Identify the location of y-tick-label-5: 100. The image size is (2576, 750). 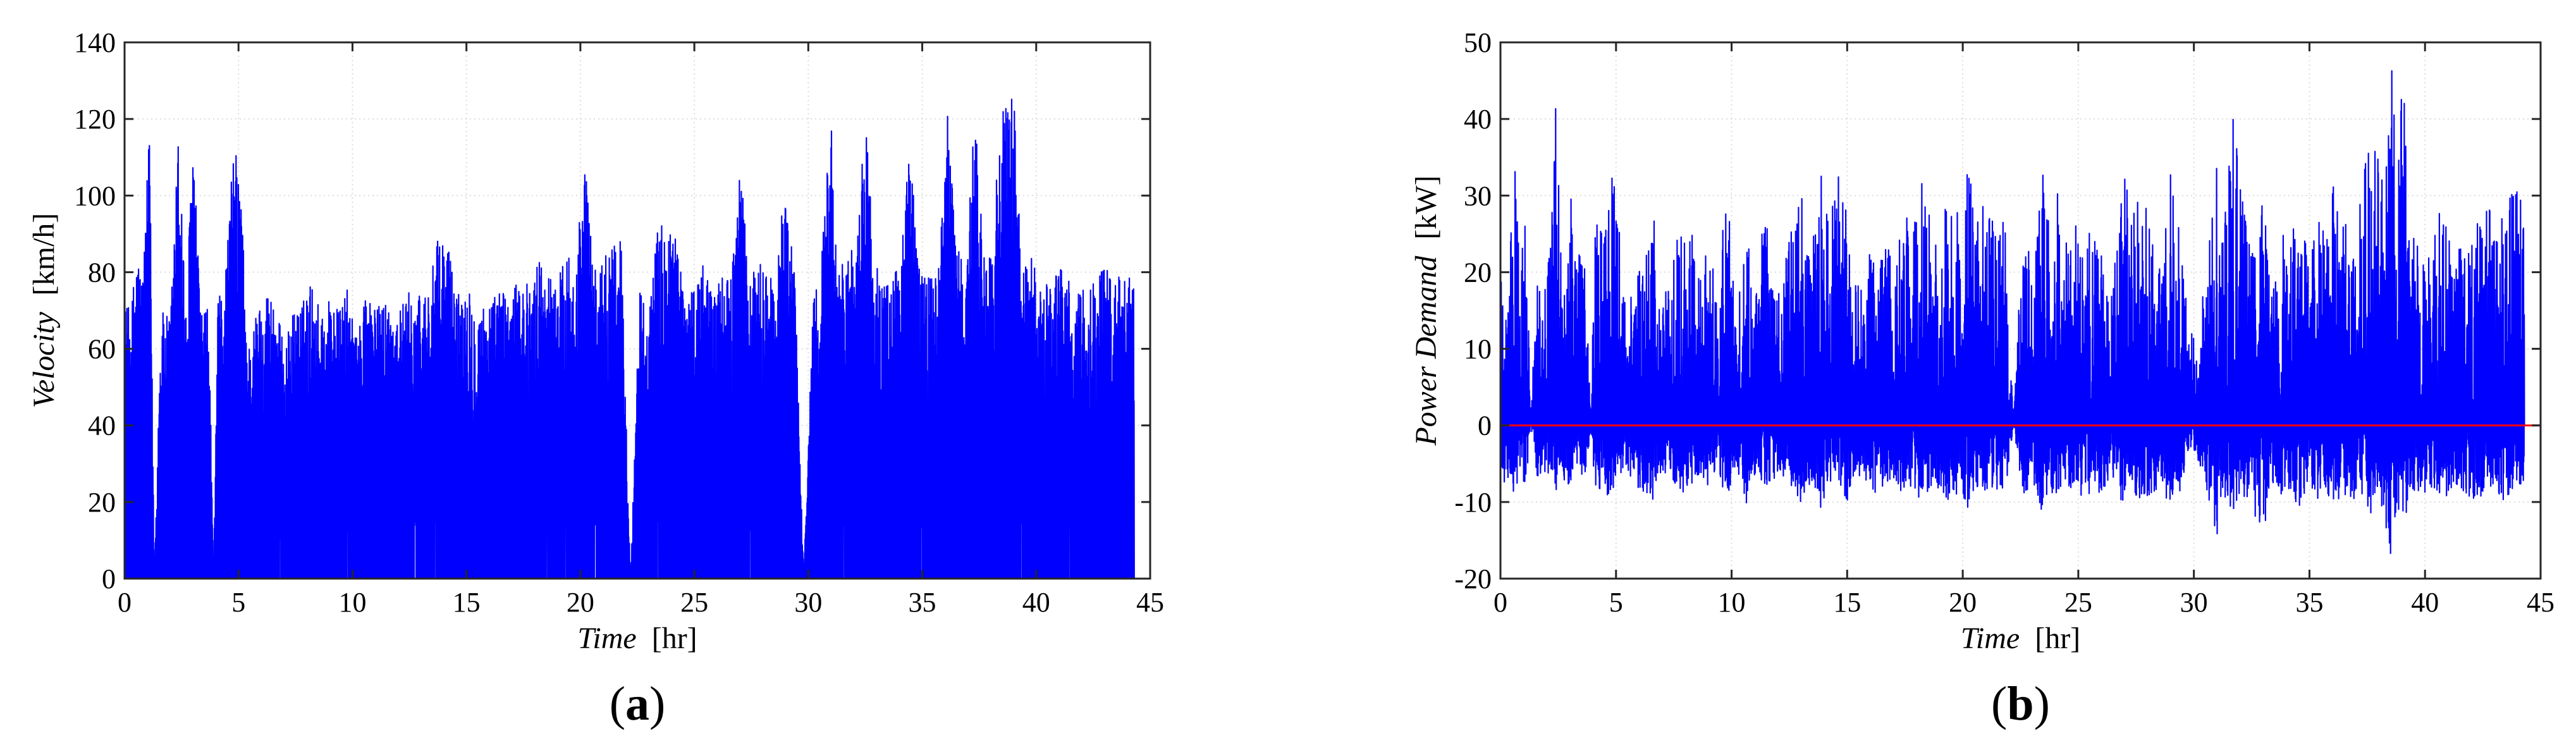
(95, 195).